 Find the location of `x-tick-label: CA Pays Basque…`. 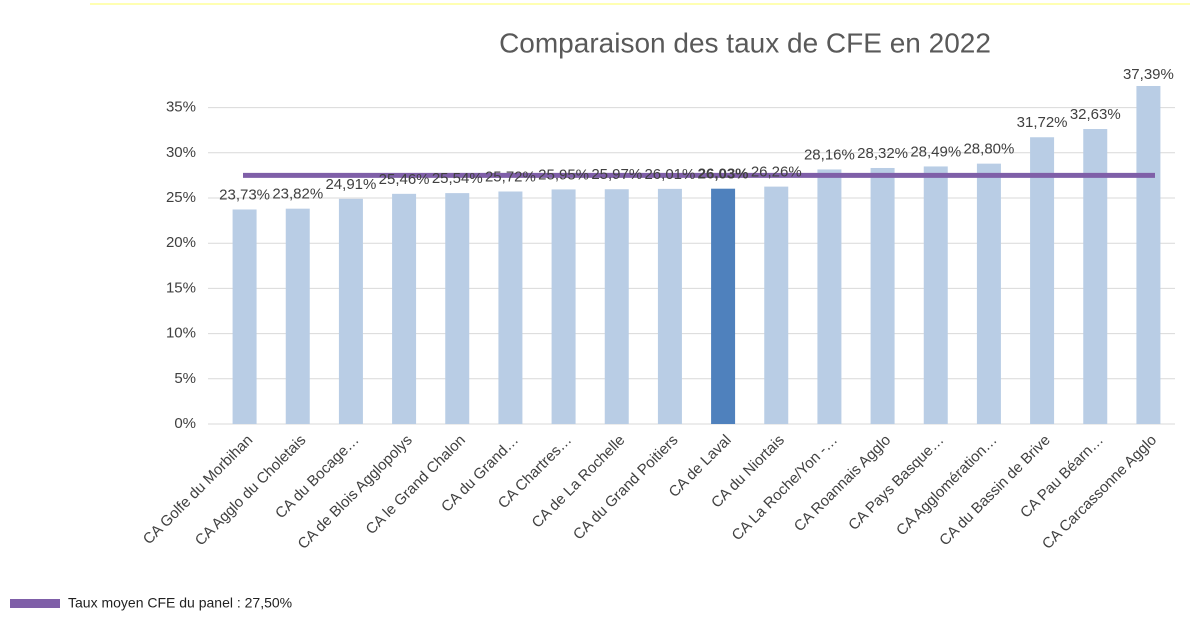

x-tick-label: CA Pays Basque… is located at coordinates (896, 483).